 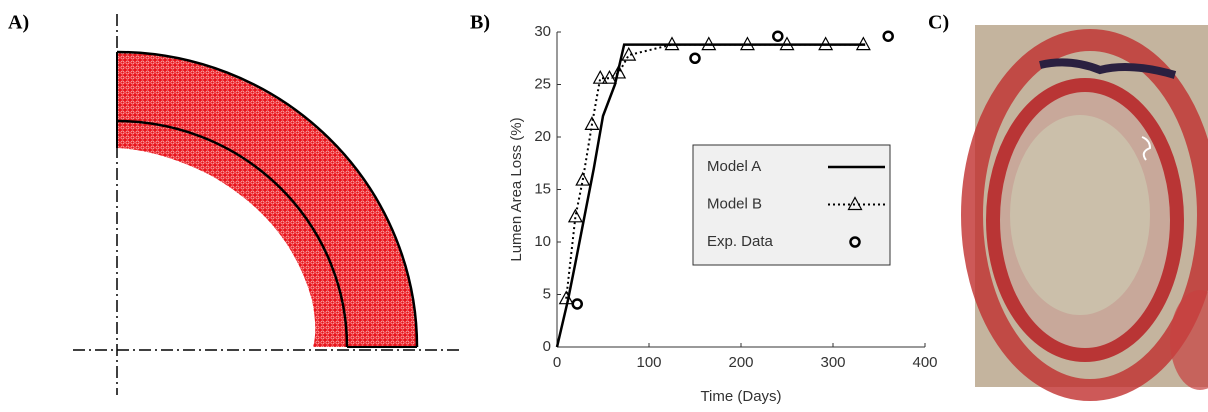 What do you see at coordinates (480, 23) in the screenshot?
I see `panel-label: B)` at bounding box center [480, 23].